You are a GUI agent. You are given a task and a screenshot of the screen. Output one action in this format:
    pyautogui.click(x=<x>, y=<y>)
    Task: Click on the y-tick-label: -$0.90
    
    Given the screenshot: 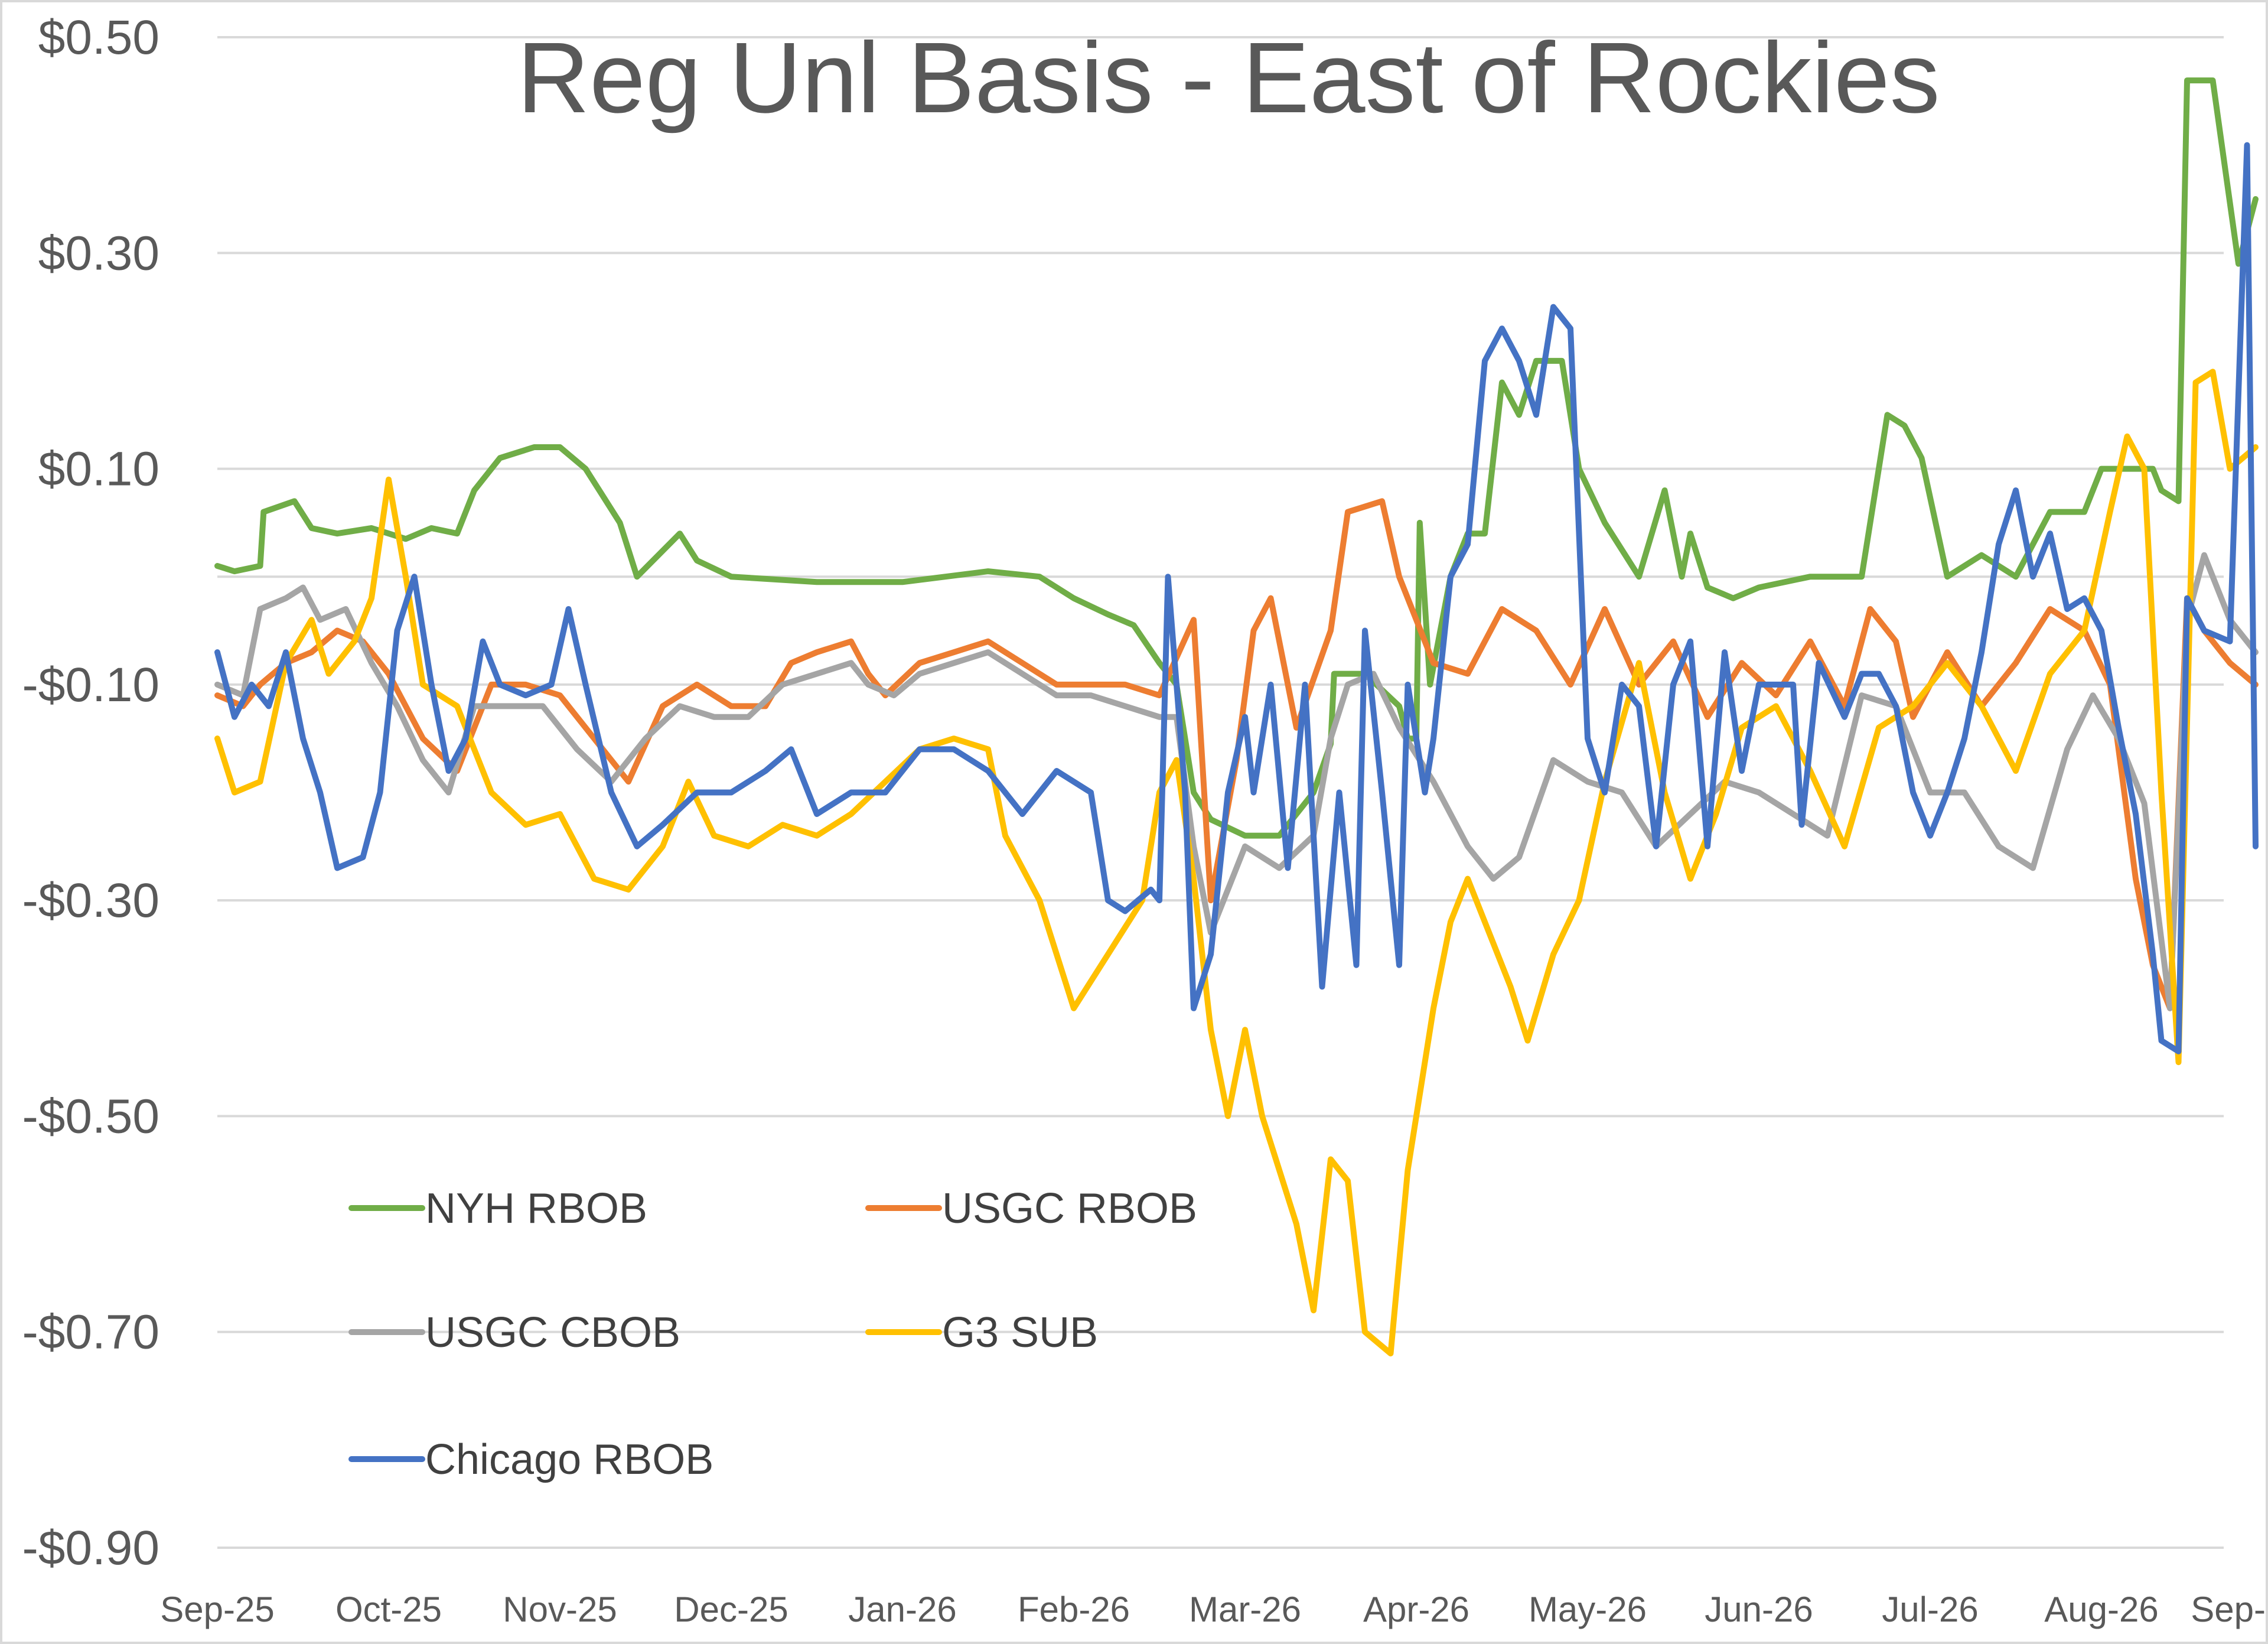 What is the action you would take?
    pyautogui.click(x=90, y=1548)
    